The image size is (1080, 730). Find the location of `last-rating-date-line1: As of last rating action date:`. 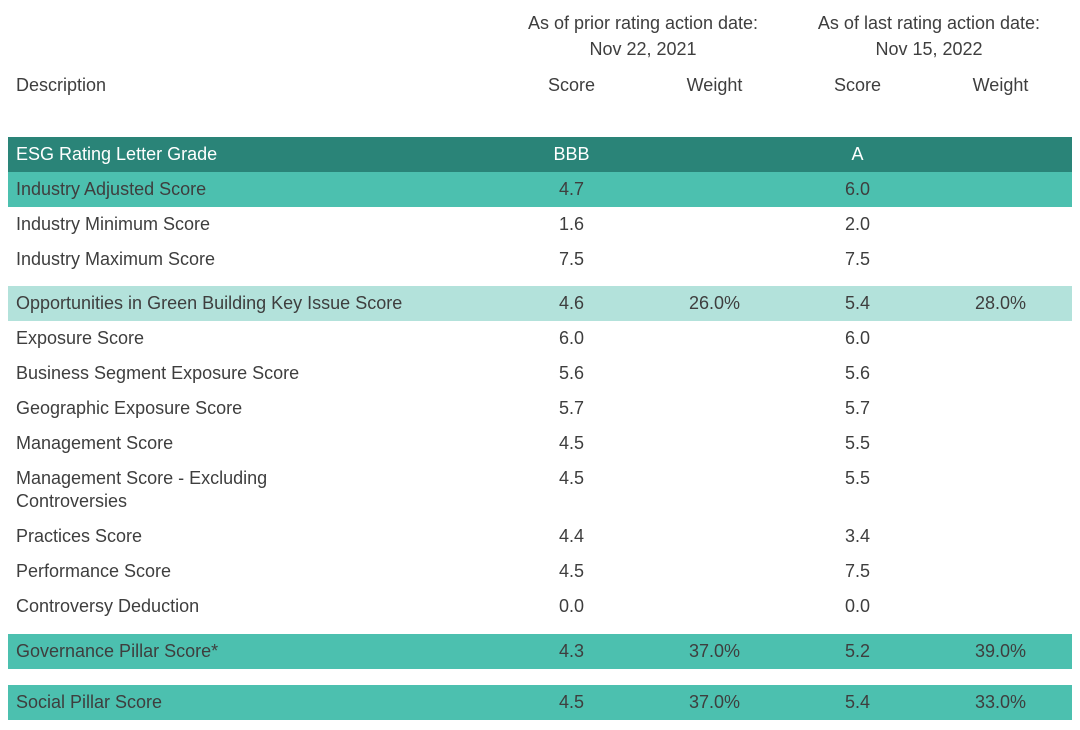

last-rating-date-line1: As of last rating action date: is located at coordinates (929, 23).